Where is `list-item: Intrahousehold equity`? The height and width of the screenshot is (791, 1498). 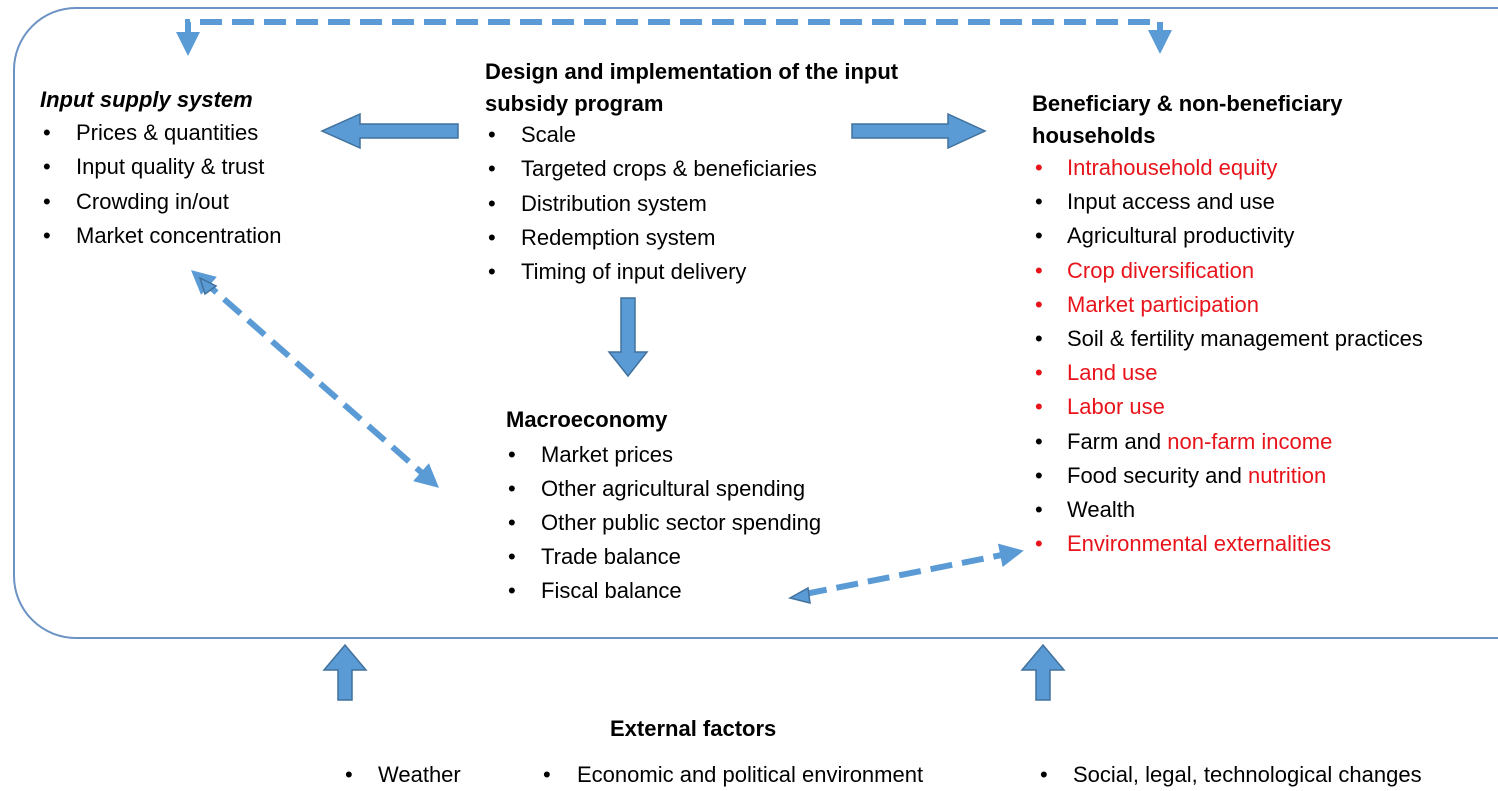 list-item: Intrahousehold equity is located at coordinates (1172, 168).